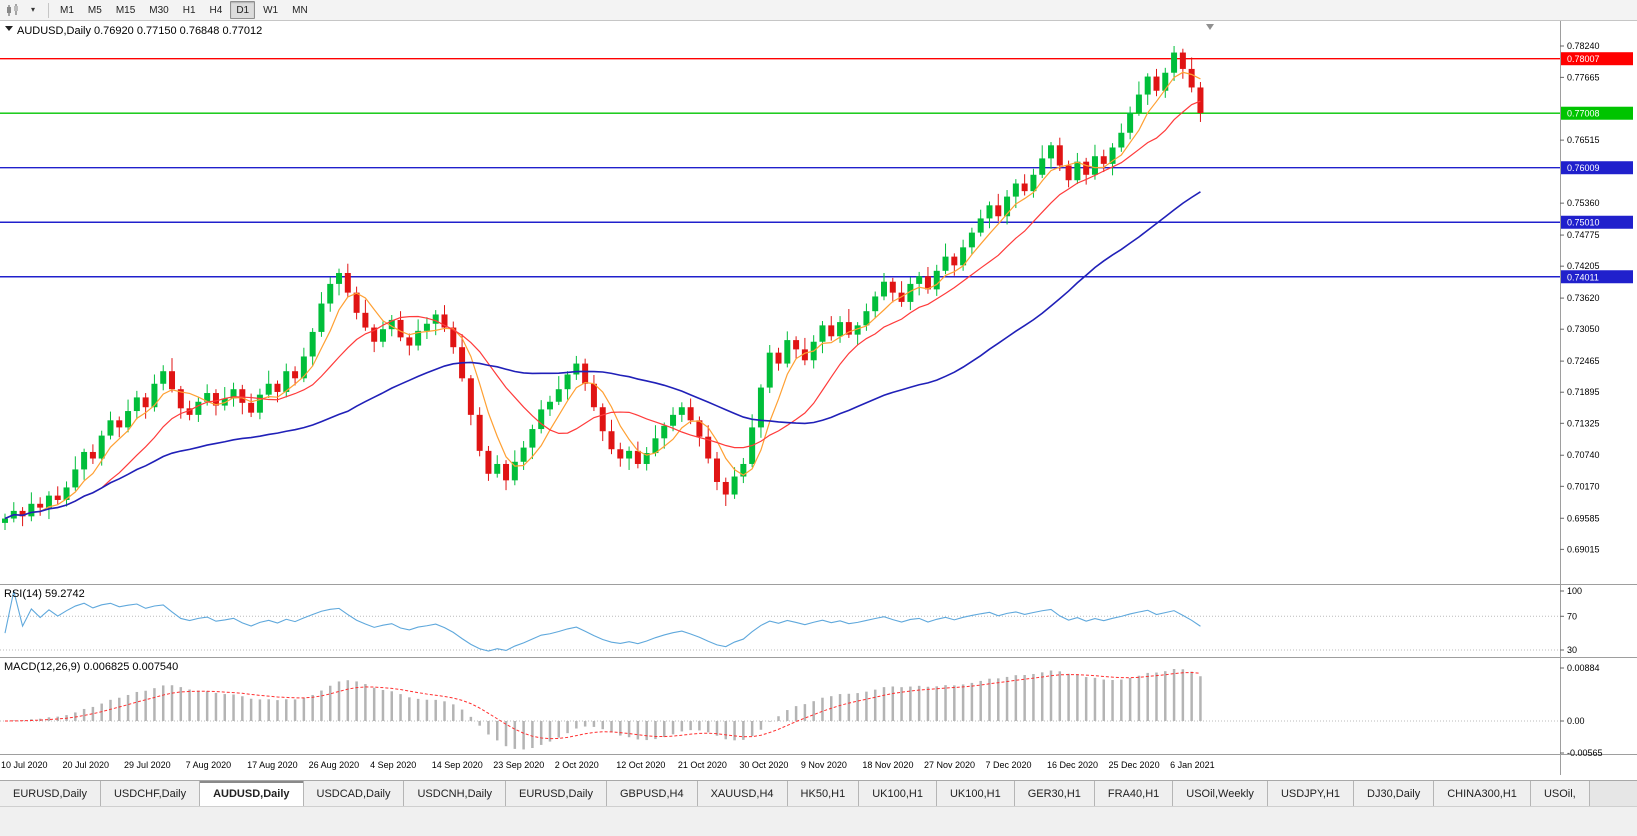 This screenshot has width=1637, height=836. What do you see at coordinates (1560, 793) in the screenshot?
I see `chart-tab-usoil: USOil,` at bounding box center [1560, 793].